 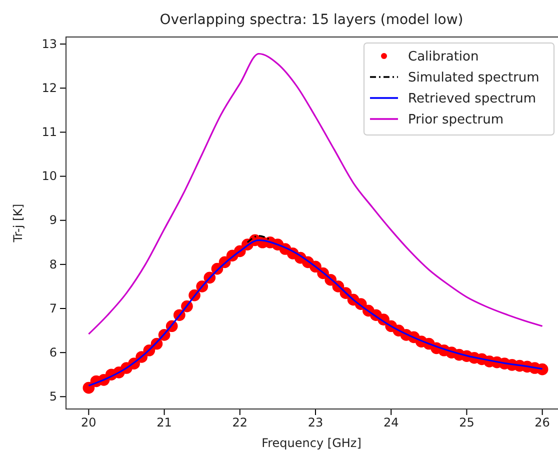 I want to click on y-tick-label: 12, so click(x=49, y=87).